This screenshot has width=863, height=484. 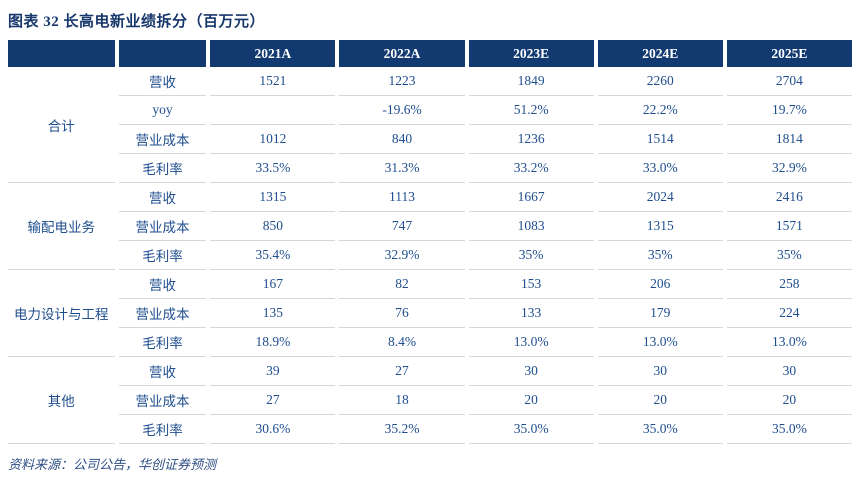 I want to click on value-cell: 747, so click(x=402, y=226).